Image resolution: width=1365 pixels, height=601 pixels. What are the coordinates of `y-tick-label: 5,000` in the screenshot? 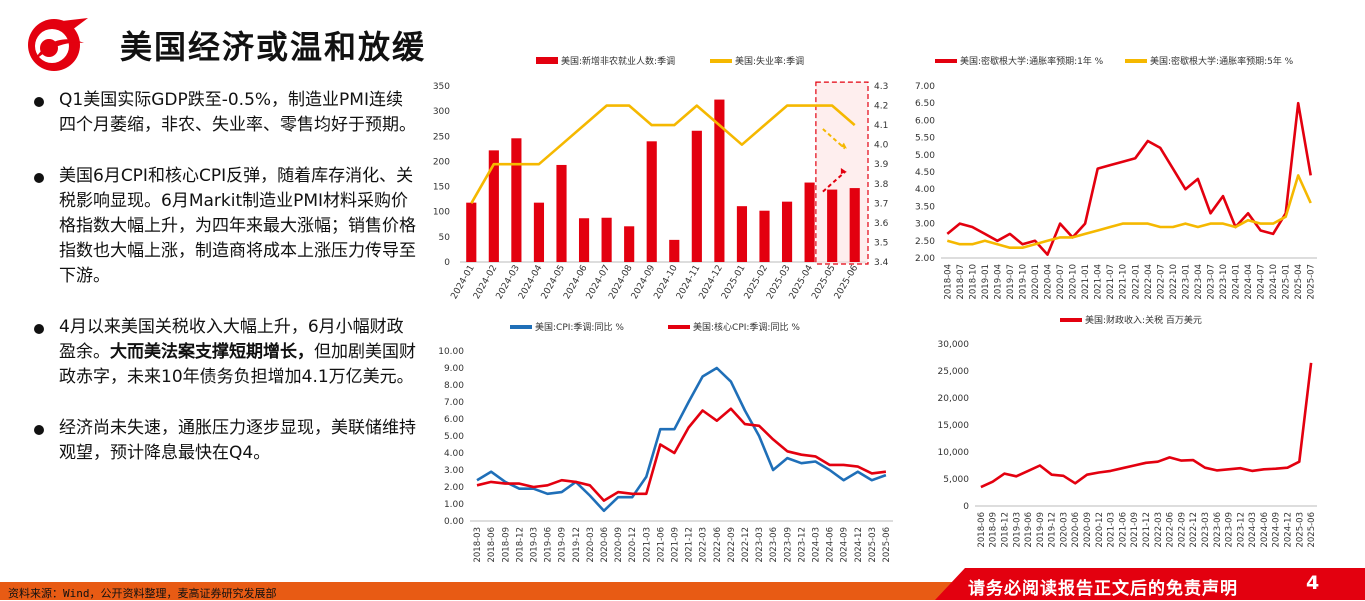 It's located at (956, 480).